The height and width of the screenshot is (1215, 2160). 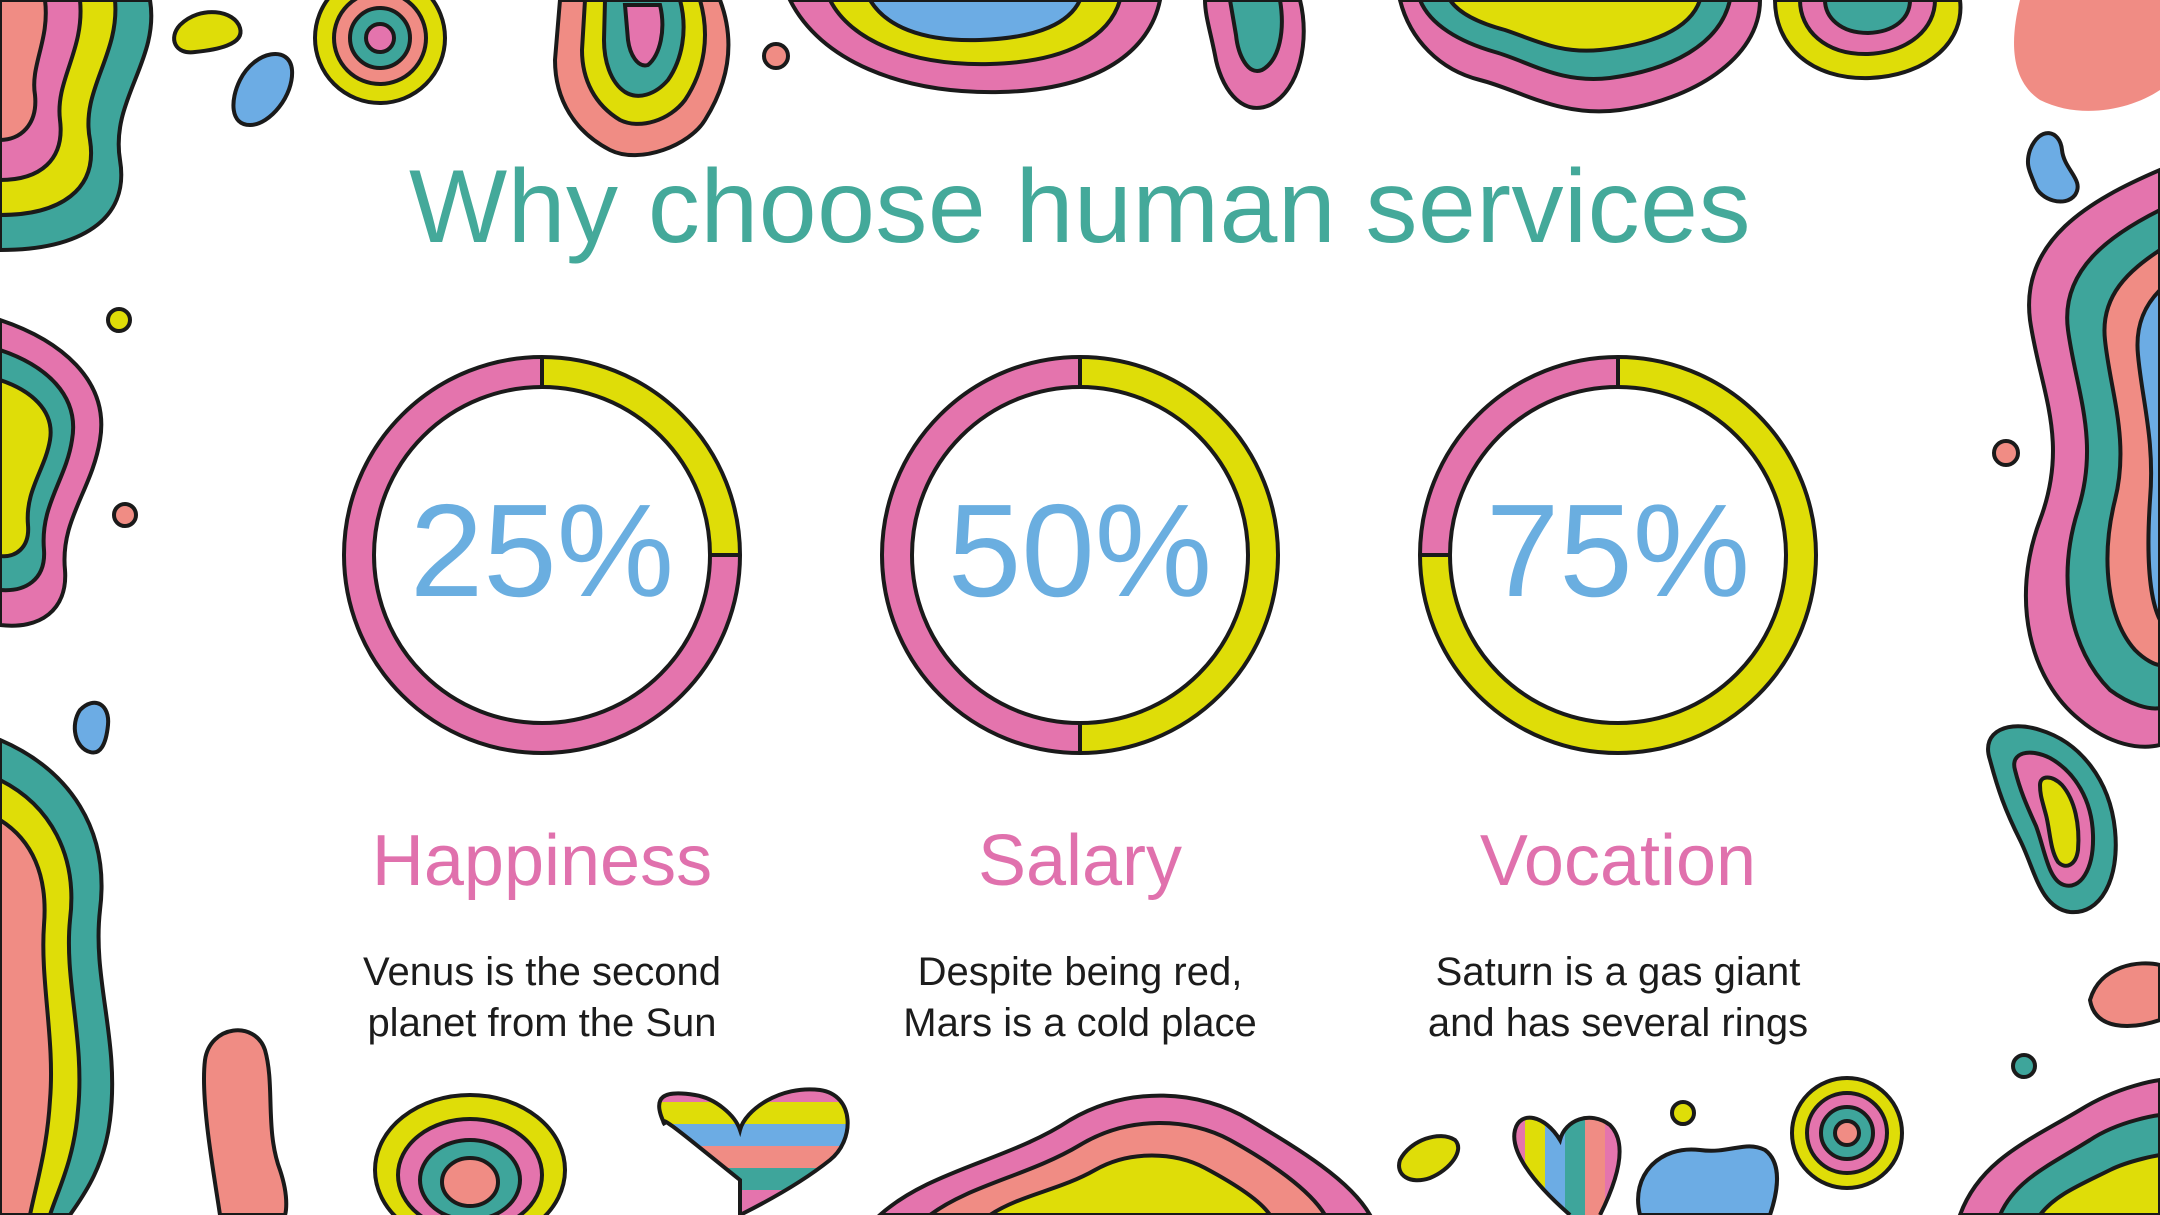 I want to click on stat-percent: 75%, so click(x=1618, y=550).